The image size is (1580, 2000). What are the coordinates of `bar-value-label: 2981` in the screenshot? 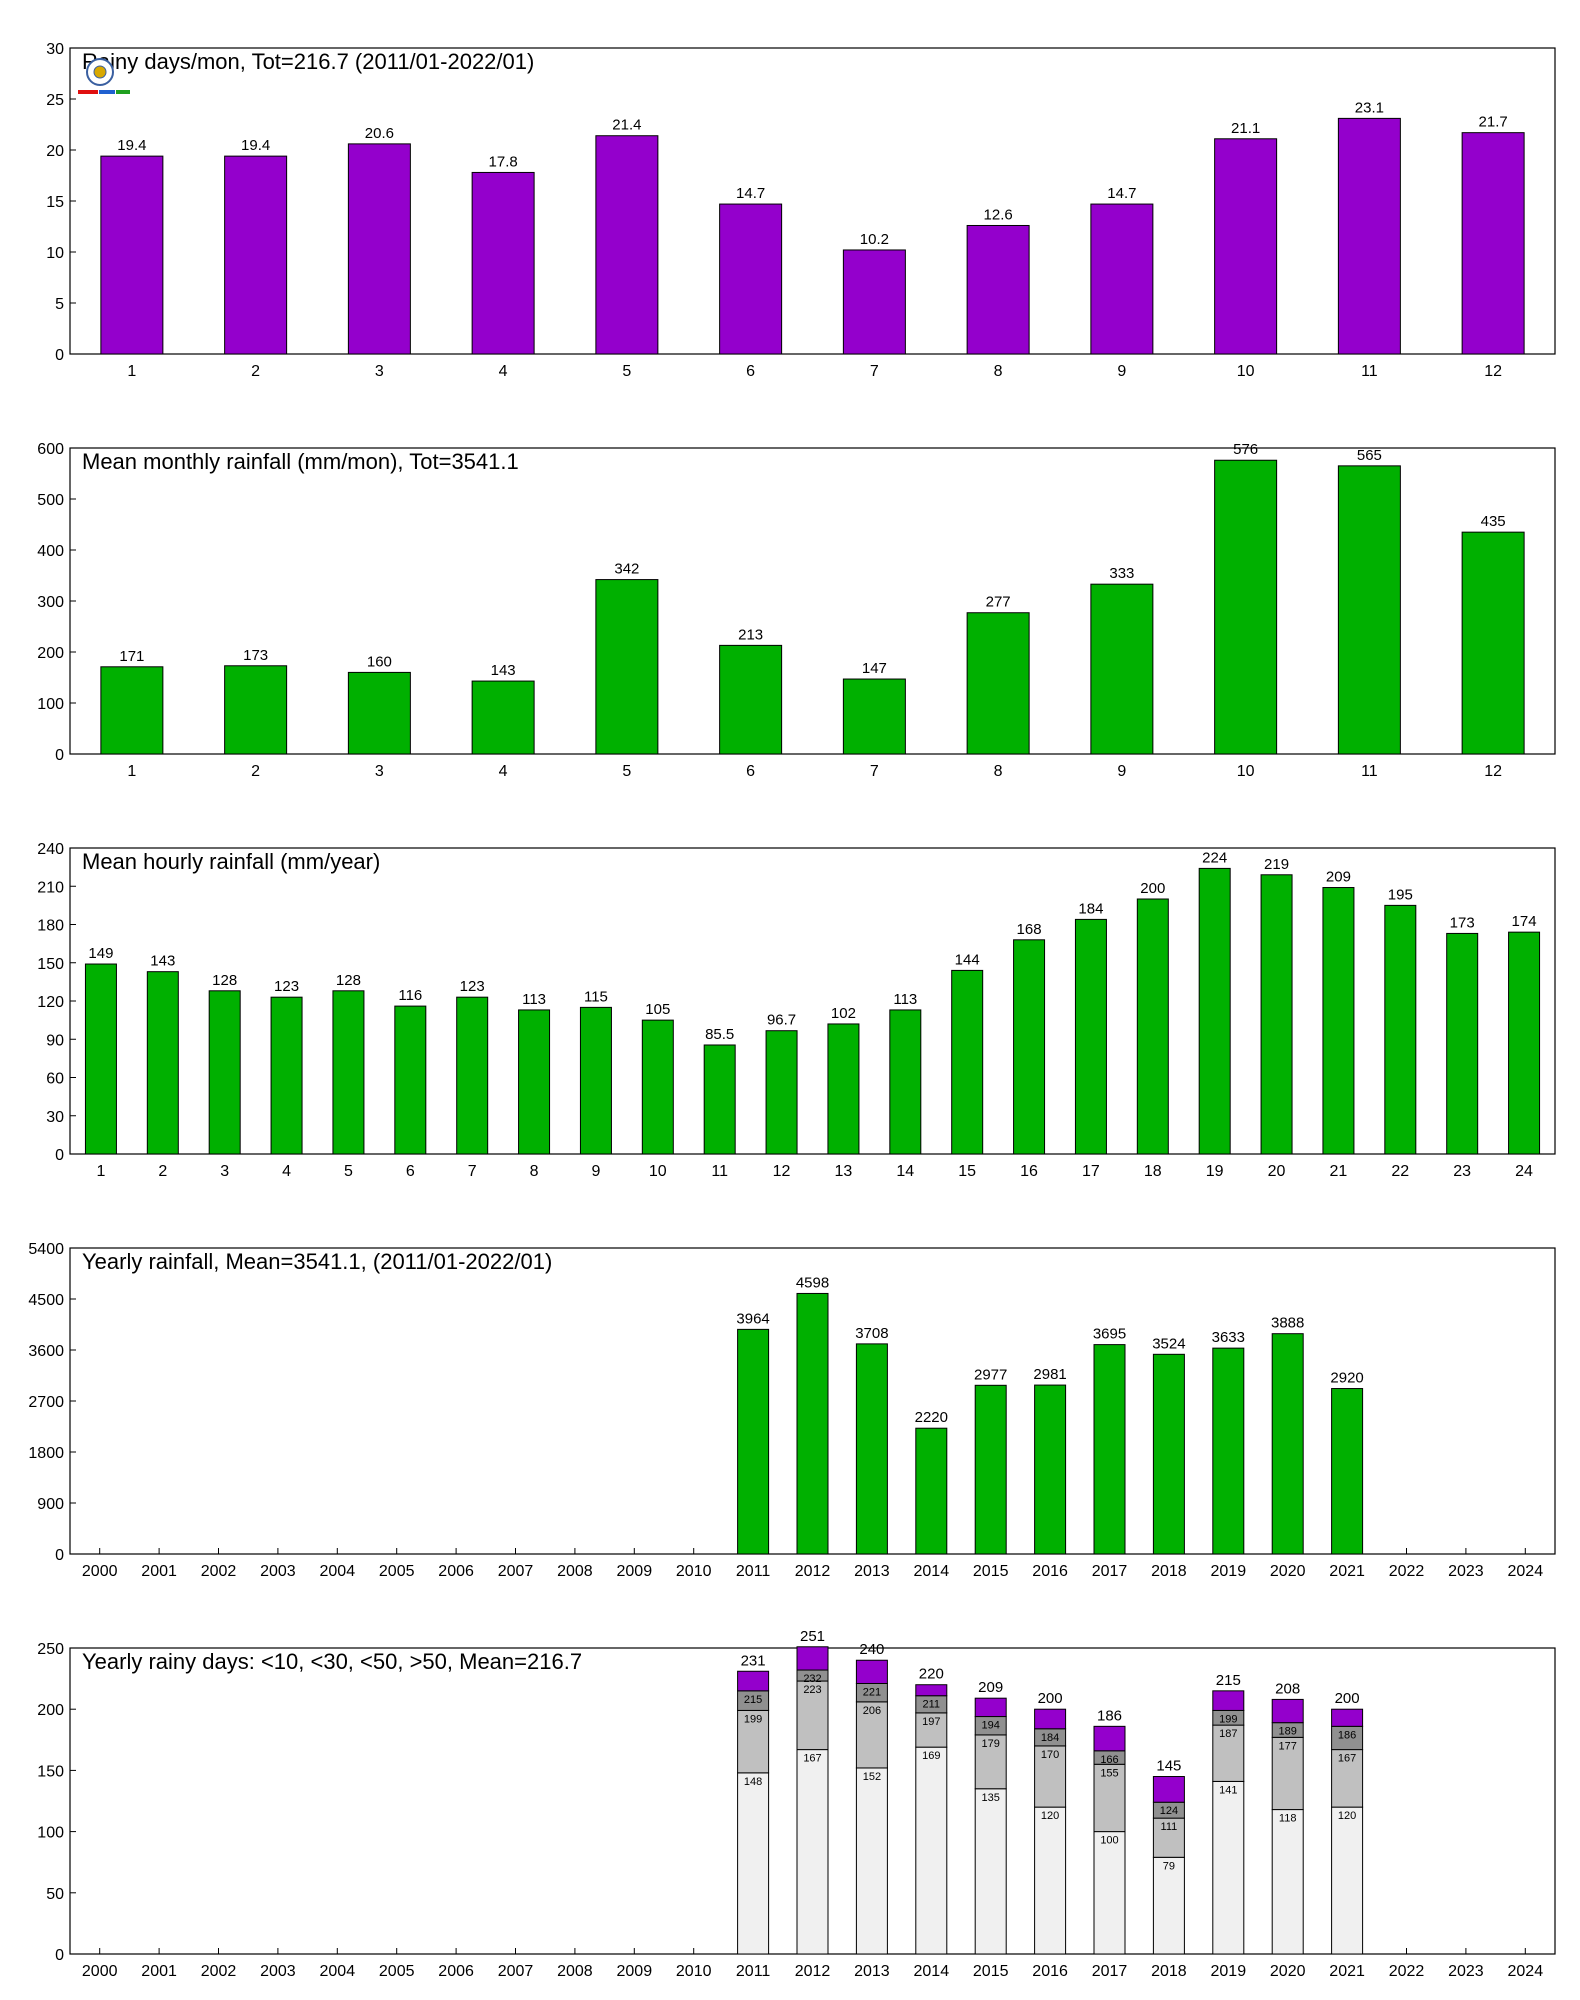 It's located at (1049, 1374).